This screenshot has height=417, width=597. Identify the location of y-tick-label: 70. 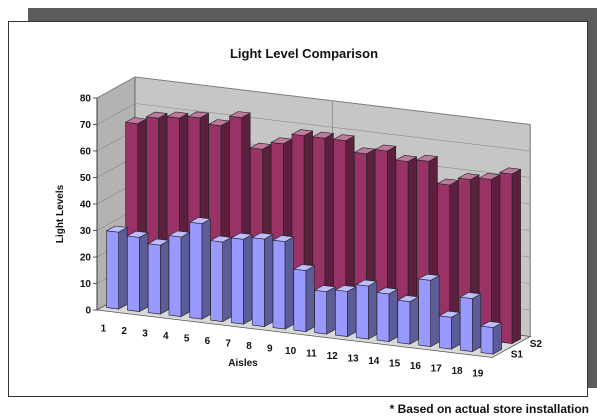
(86, 125).